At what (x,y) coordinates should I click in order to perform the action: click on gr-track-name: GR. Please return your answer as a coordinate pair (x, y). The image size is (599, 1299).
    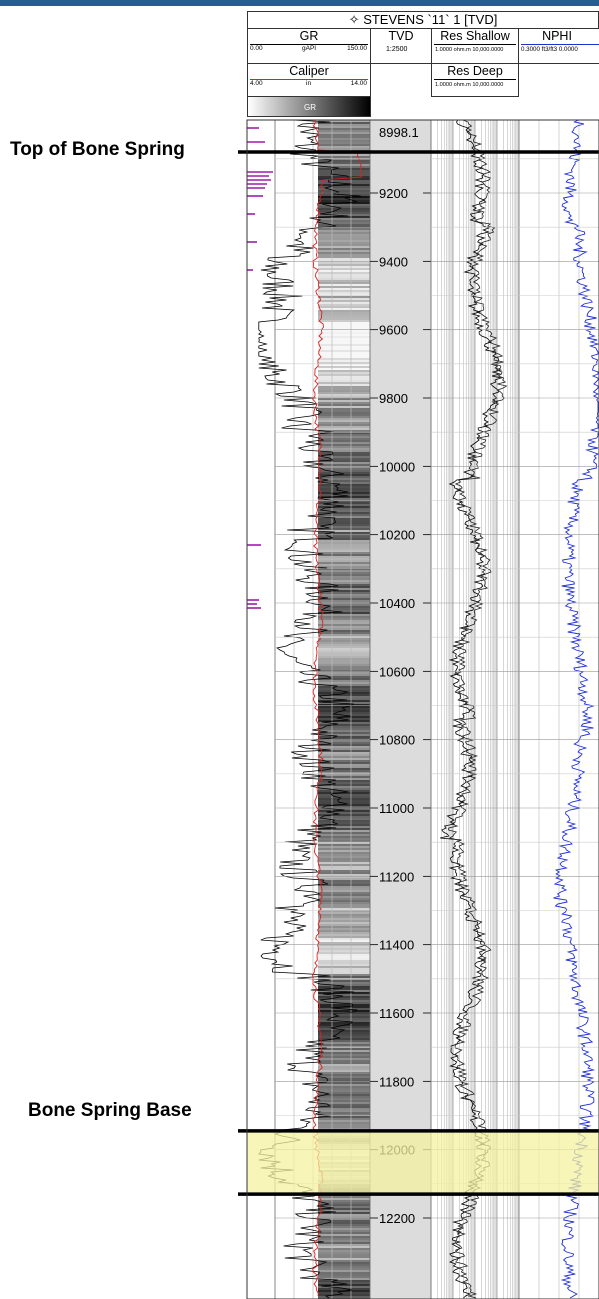
    Looking at the image, I should click on (309, 36).